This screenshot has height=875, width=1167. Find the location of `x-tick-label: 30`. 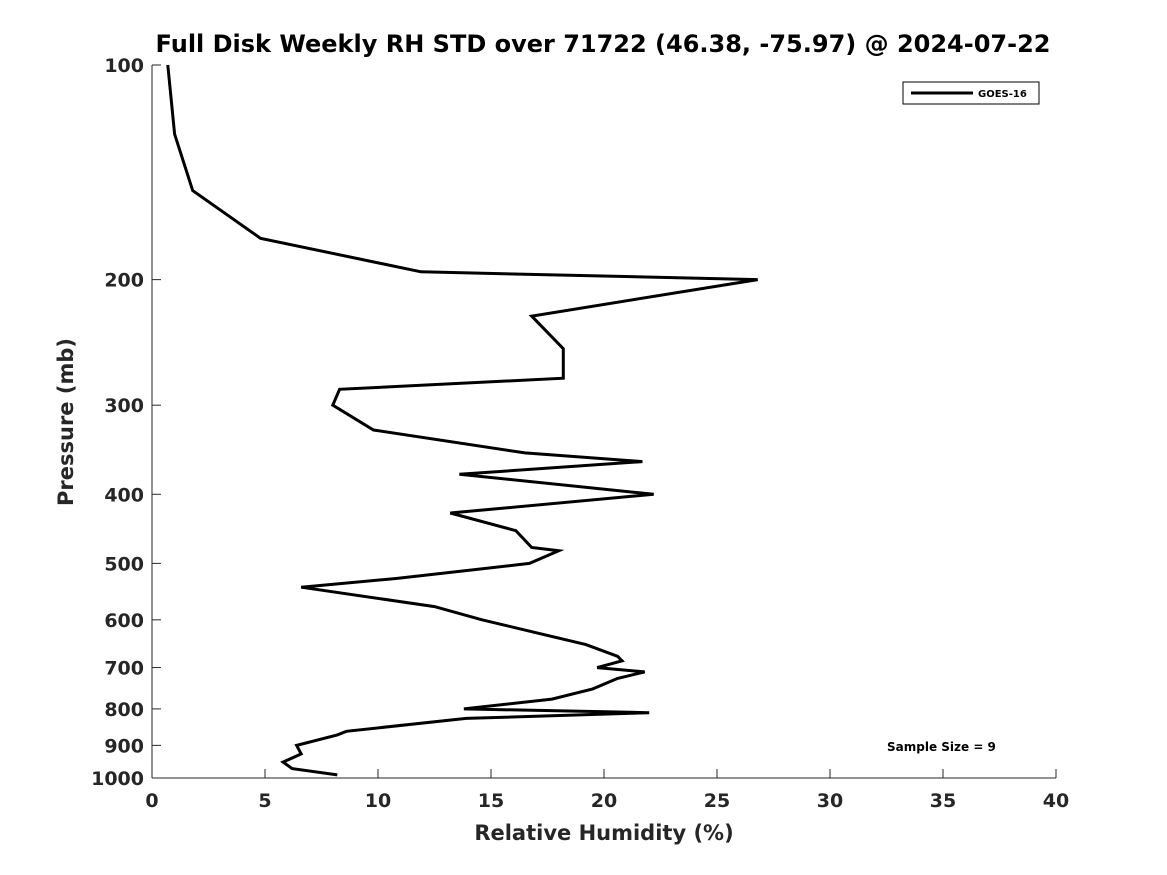

x-tick-label: 30 is located at coordinates (830, 801).